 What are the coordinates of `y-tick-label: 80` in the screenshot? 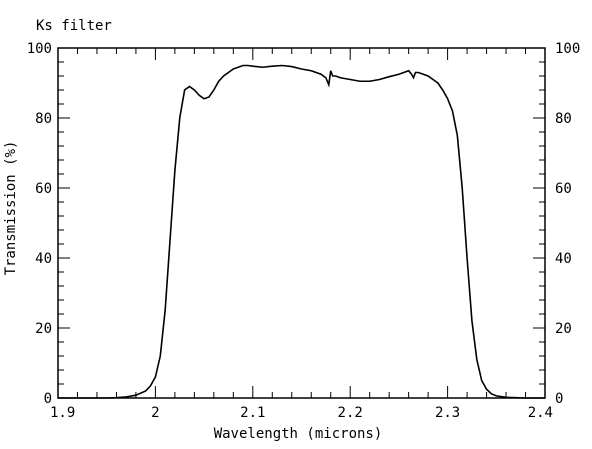 It's located at (43, 119).